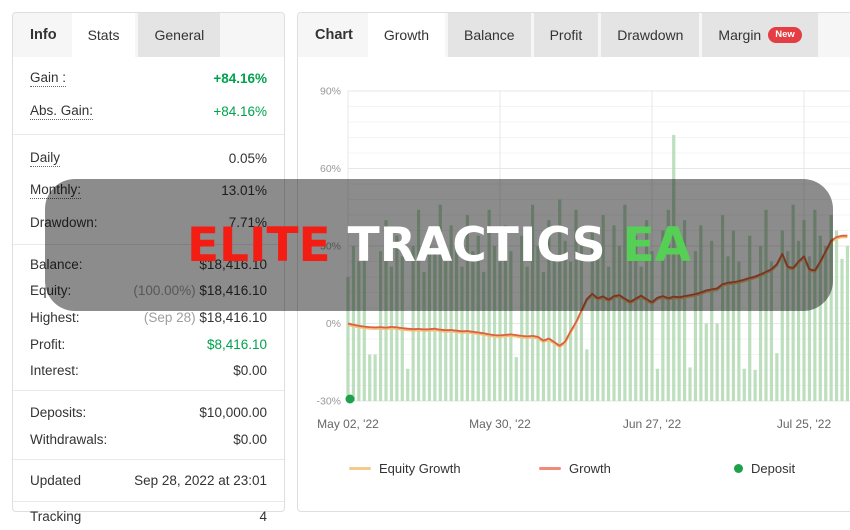 Image resolution: width=850 pixels, height=530 pixels. Describe the element at coordinates (200, 481) in the screenshot. I see `stat-value: Sep 28, 2022 at 23:01` at that location.